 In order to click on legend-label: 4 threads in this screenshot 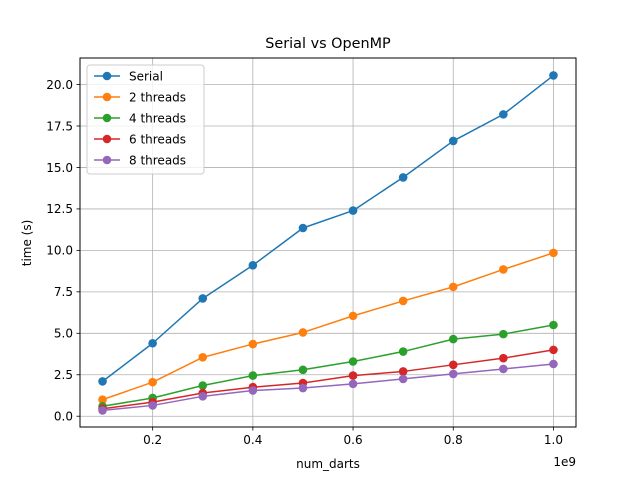, I will do `click(157, 119)`.